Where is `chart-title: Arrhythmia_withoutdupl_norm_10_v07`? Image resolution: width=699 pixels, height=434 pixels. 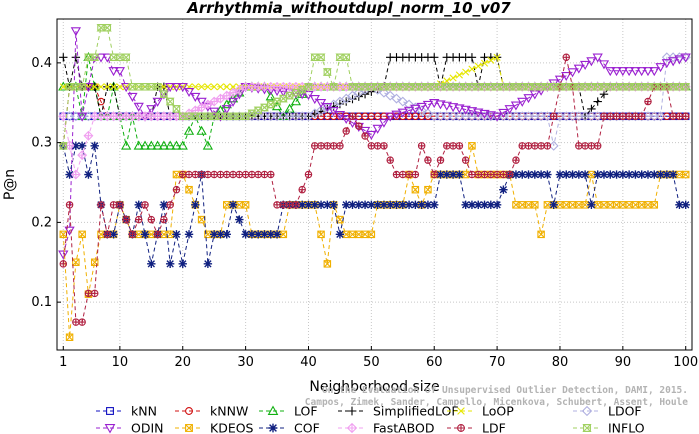 chart-title: Arrhythmia_withoutdupl_norm_10_v07 is located at coordinates (348, 8).